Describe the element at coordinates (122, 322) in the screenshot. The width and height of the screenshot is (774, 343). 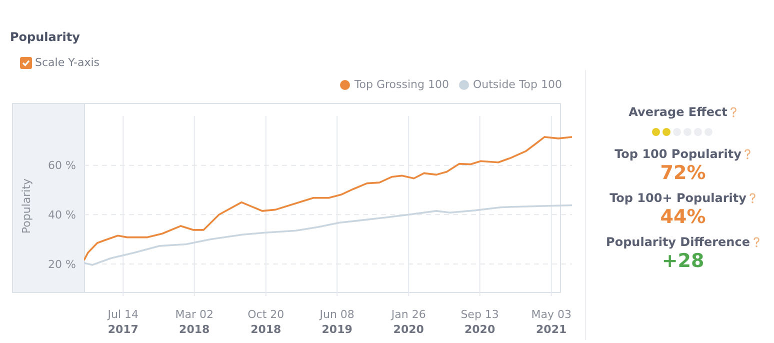
I see `x-tick-label: Jul 14 2017` at that location.